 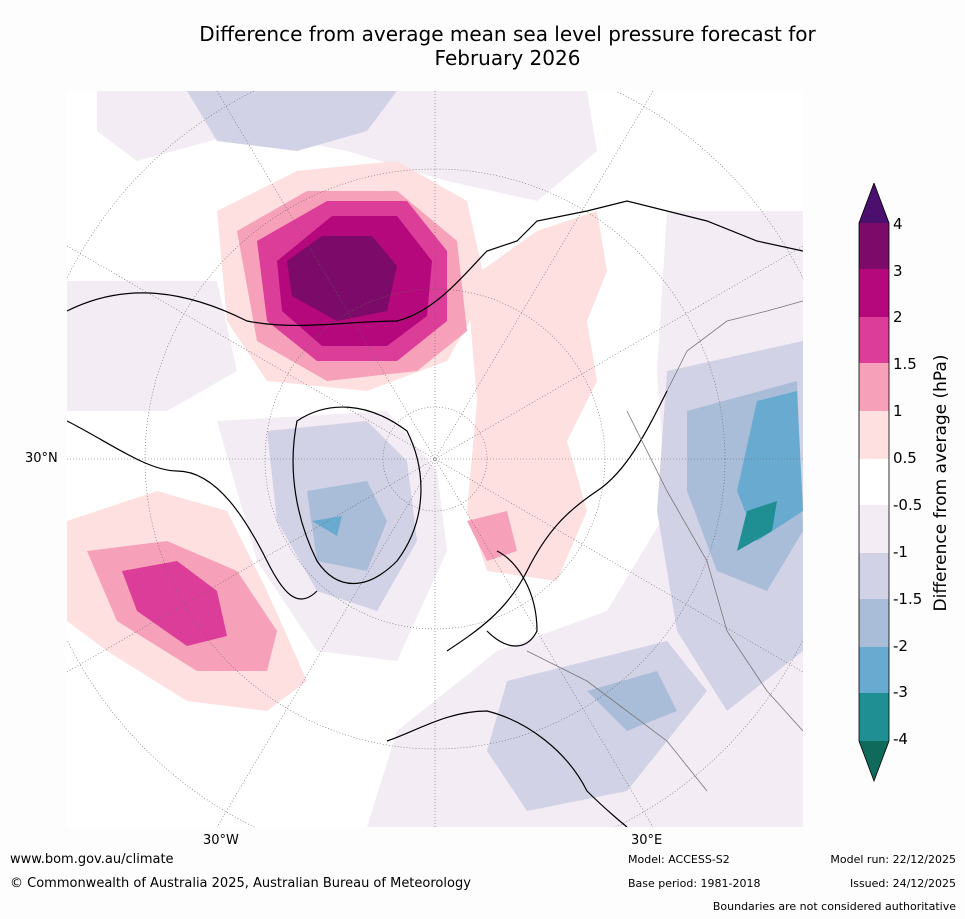 I want to click on website-link: www.bom.gov.au/climate, so click(x=92, y=859).